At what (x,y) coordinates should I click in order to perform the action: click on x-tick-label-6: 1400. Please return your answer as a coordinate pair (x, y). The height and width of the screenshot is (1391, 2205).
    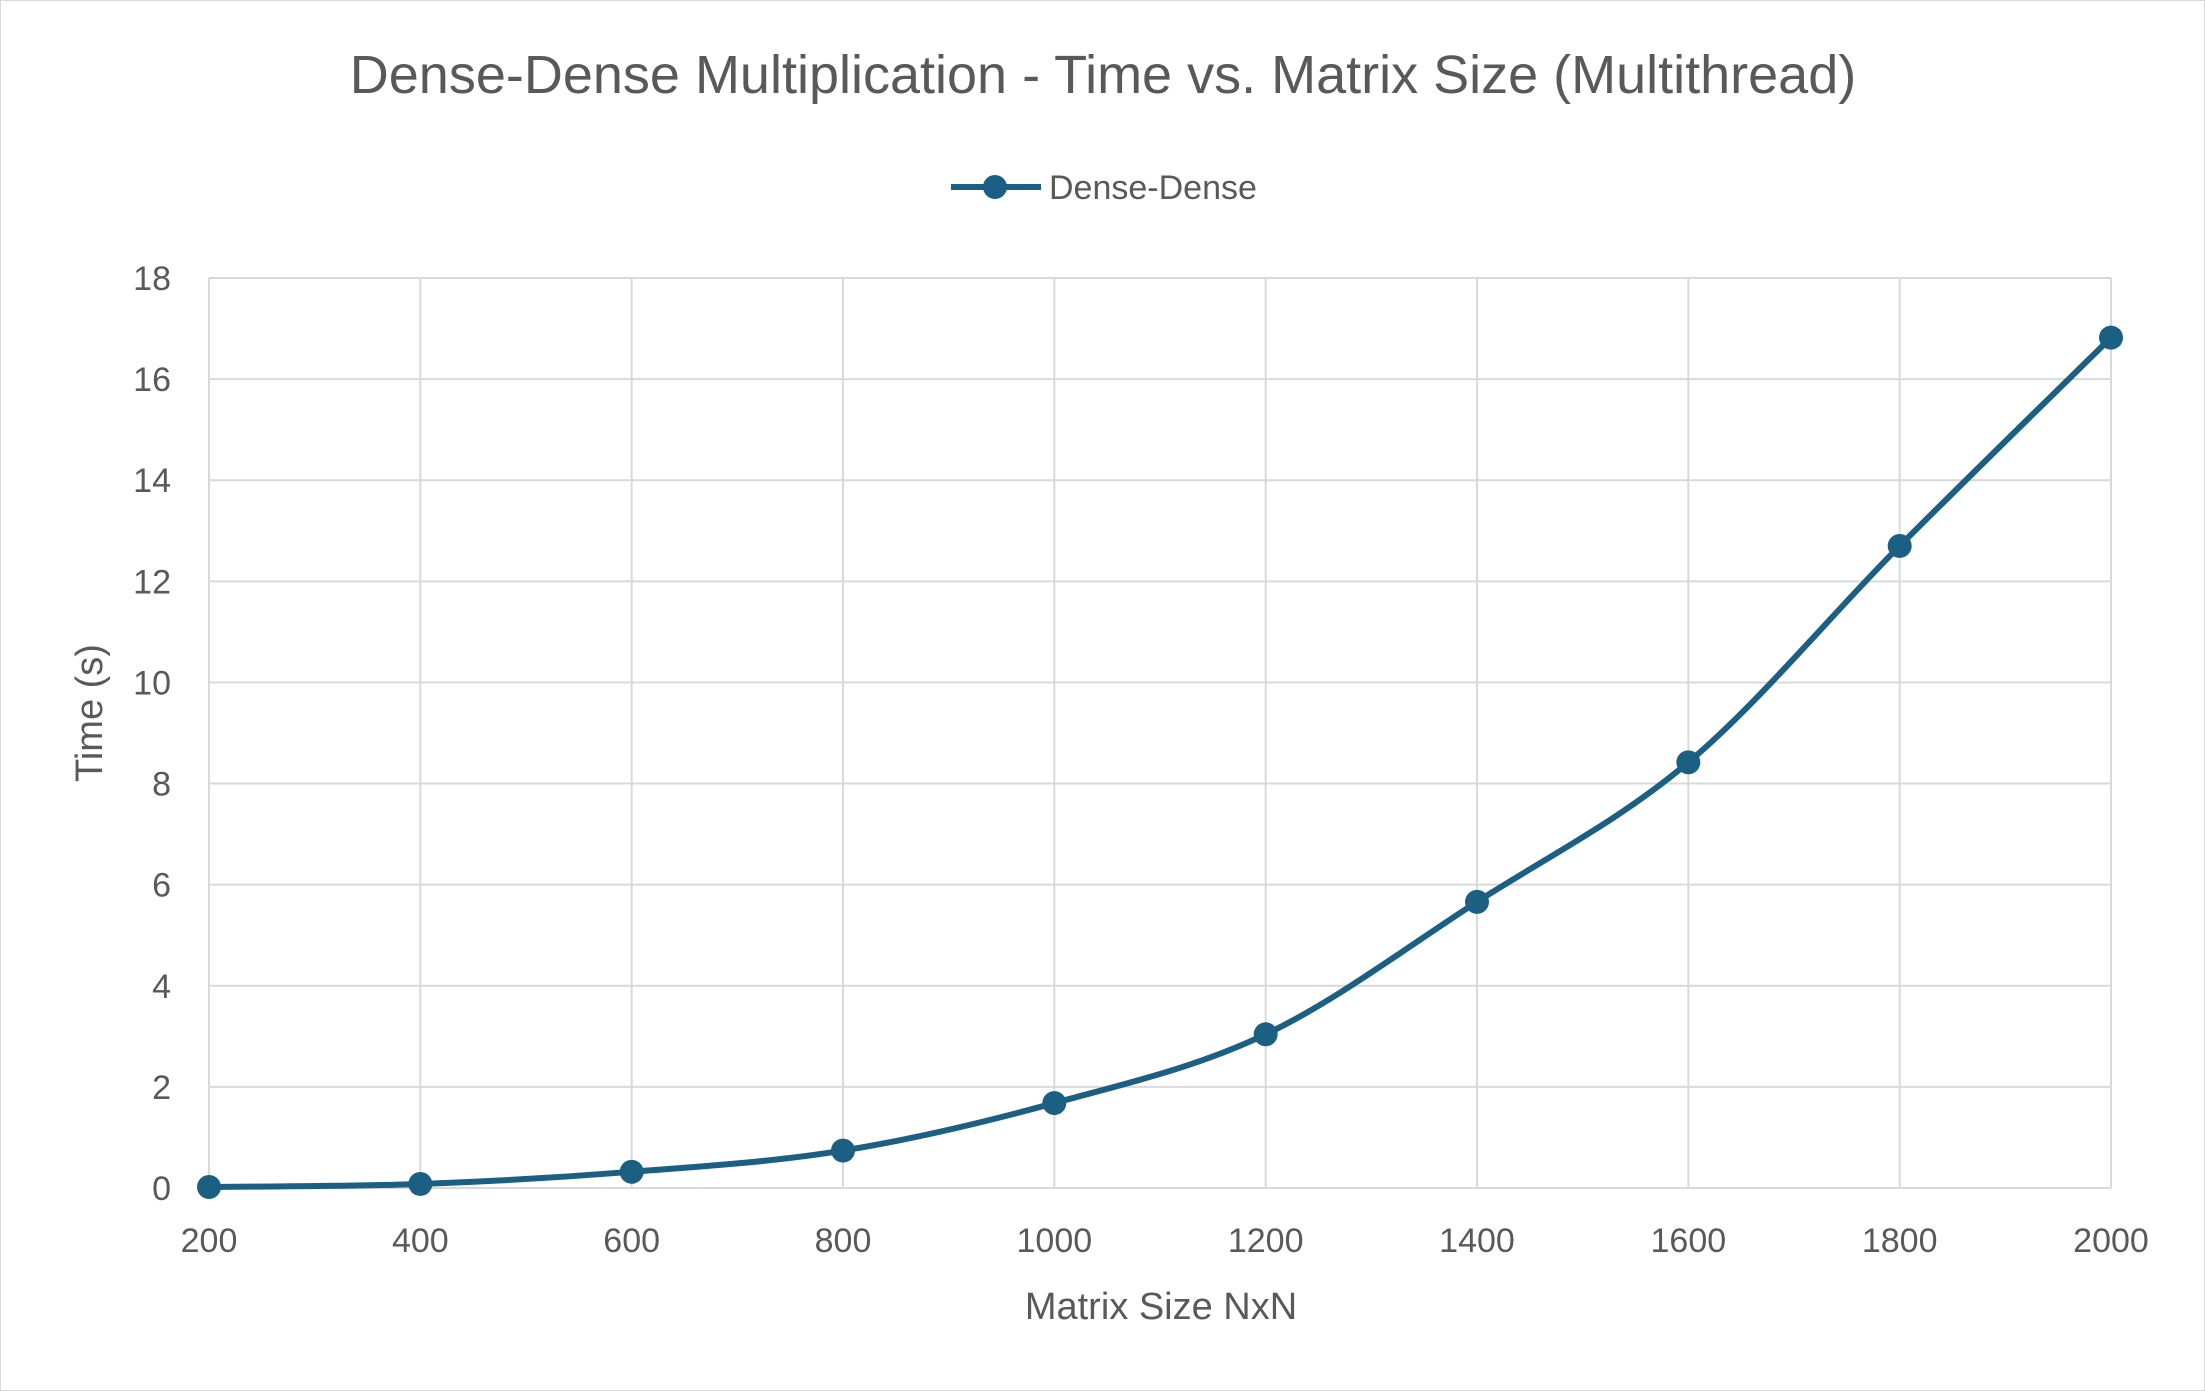
    Looking at the image, I should click on (1477, 1241).